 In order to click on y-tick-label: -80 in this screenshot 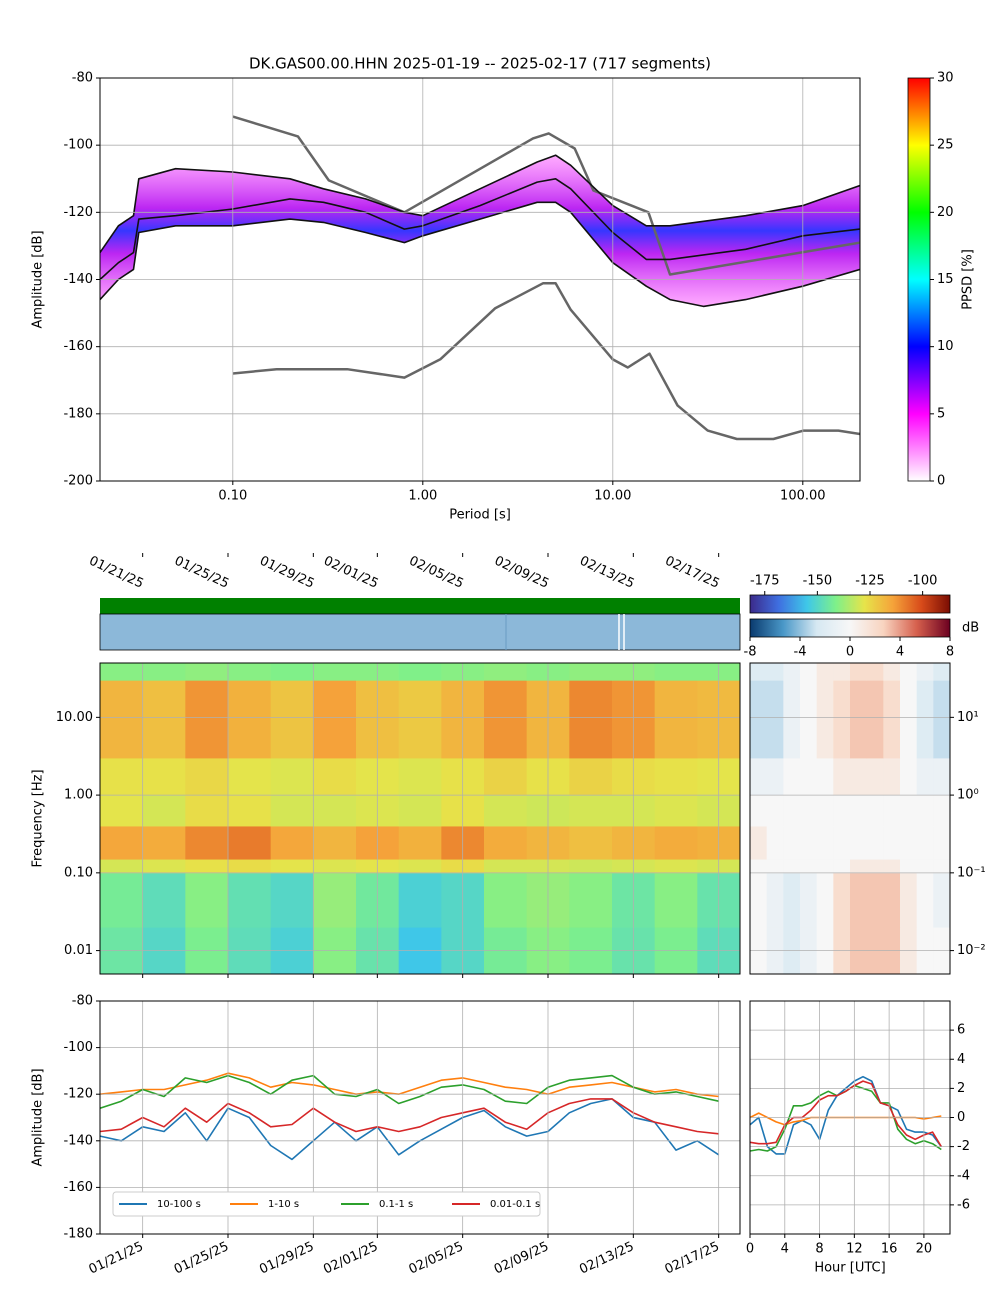, I will do `click(82, 78)`.